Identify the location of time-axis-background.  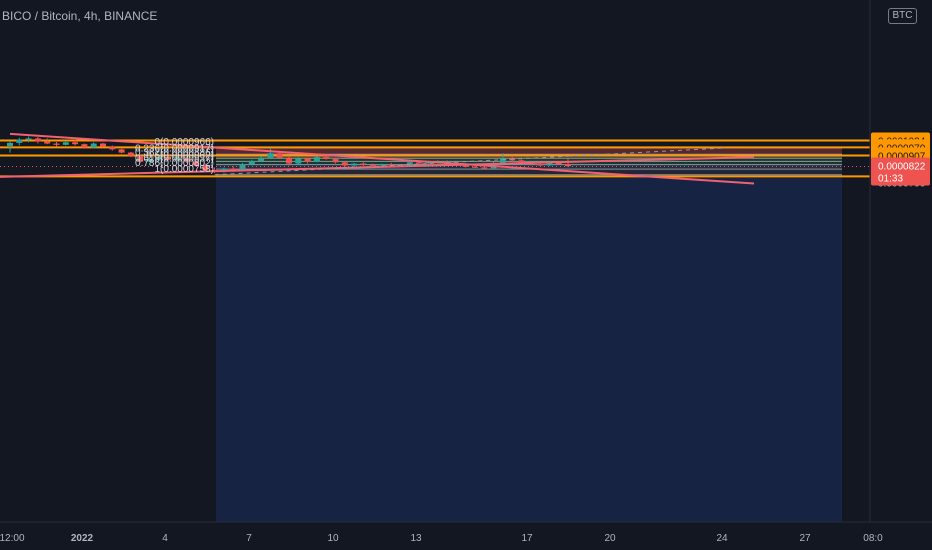
(466, 536).